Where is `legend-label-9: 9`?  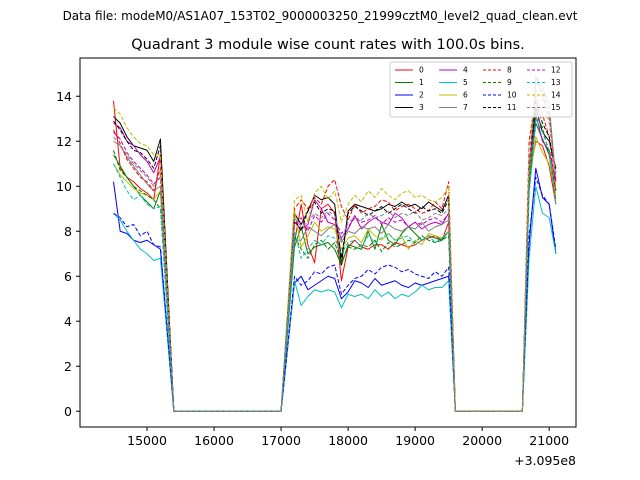 legend-label-9: 9 is located at coordinates (509, 82).